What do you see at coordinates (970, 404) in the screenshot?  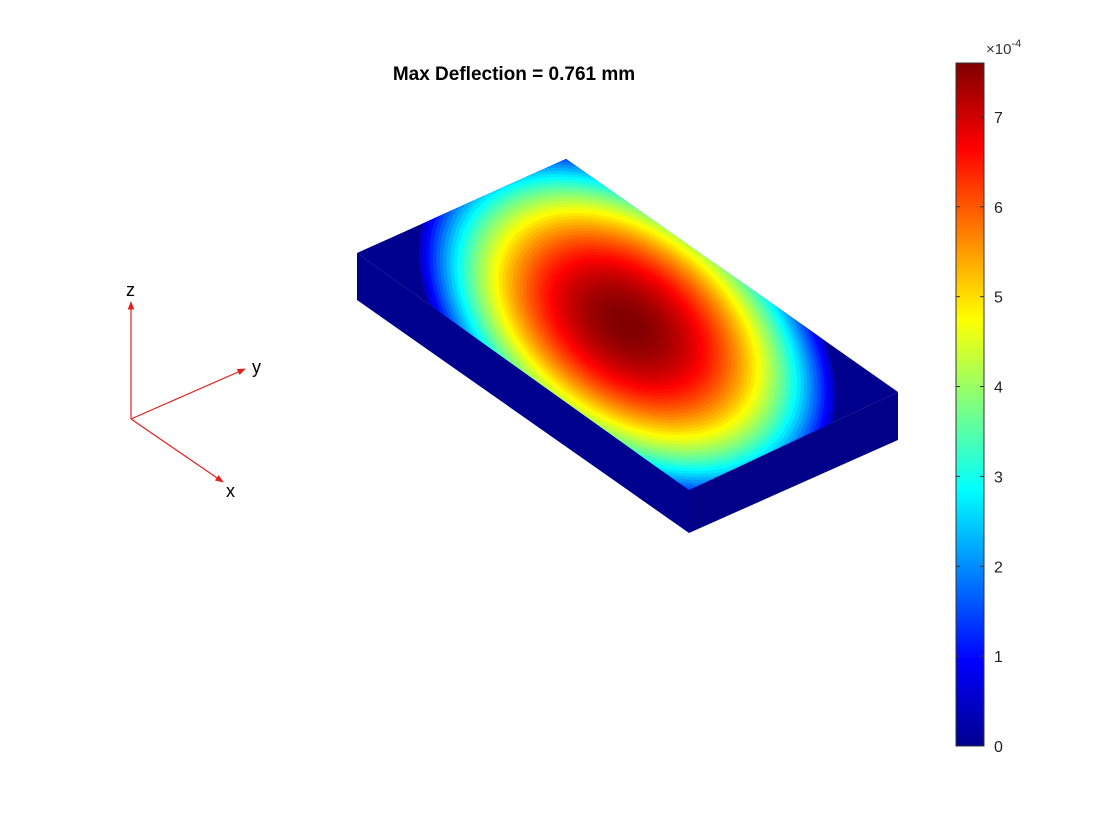 I see `colorbar-bar` at bounding box center [970, 404].